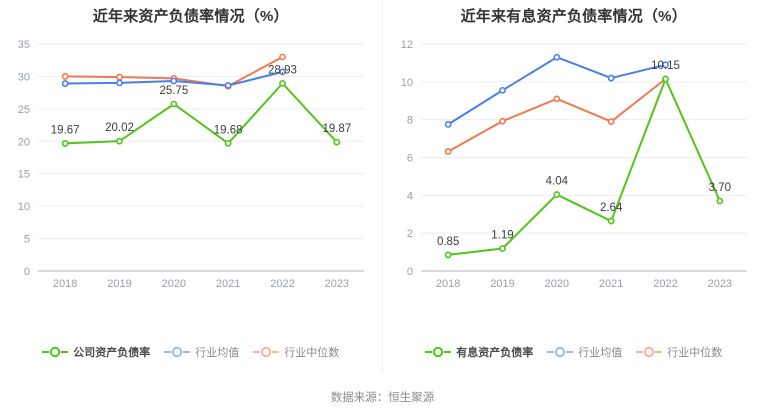  Describe the element at coordinates (610, 208) in the screenshot. I see `svg-text: 2.64` at that location.